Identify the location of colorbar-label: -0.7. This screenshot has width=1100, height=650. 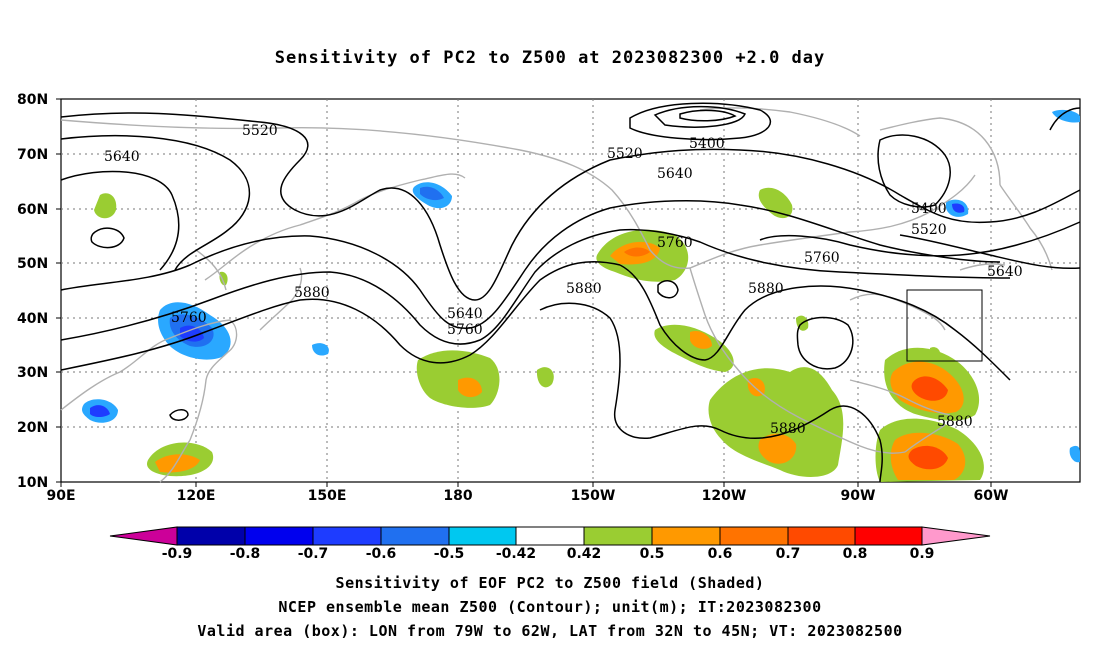
(313, 554).